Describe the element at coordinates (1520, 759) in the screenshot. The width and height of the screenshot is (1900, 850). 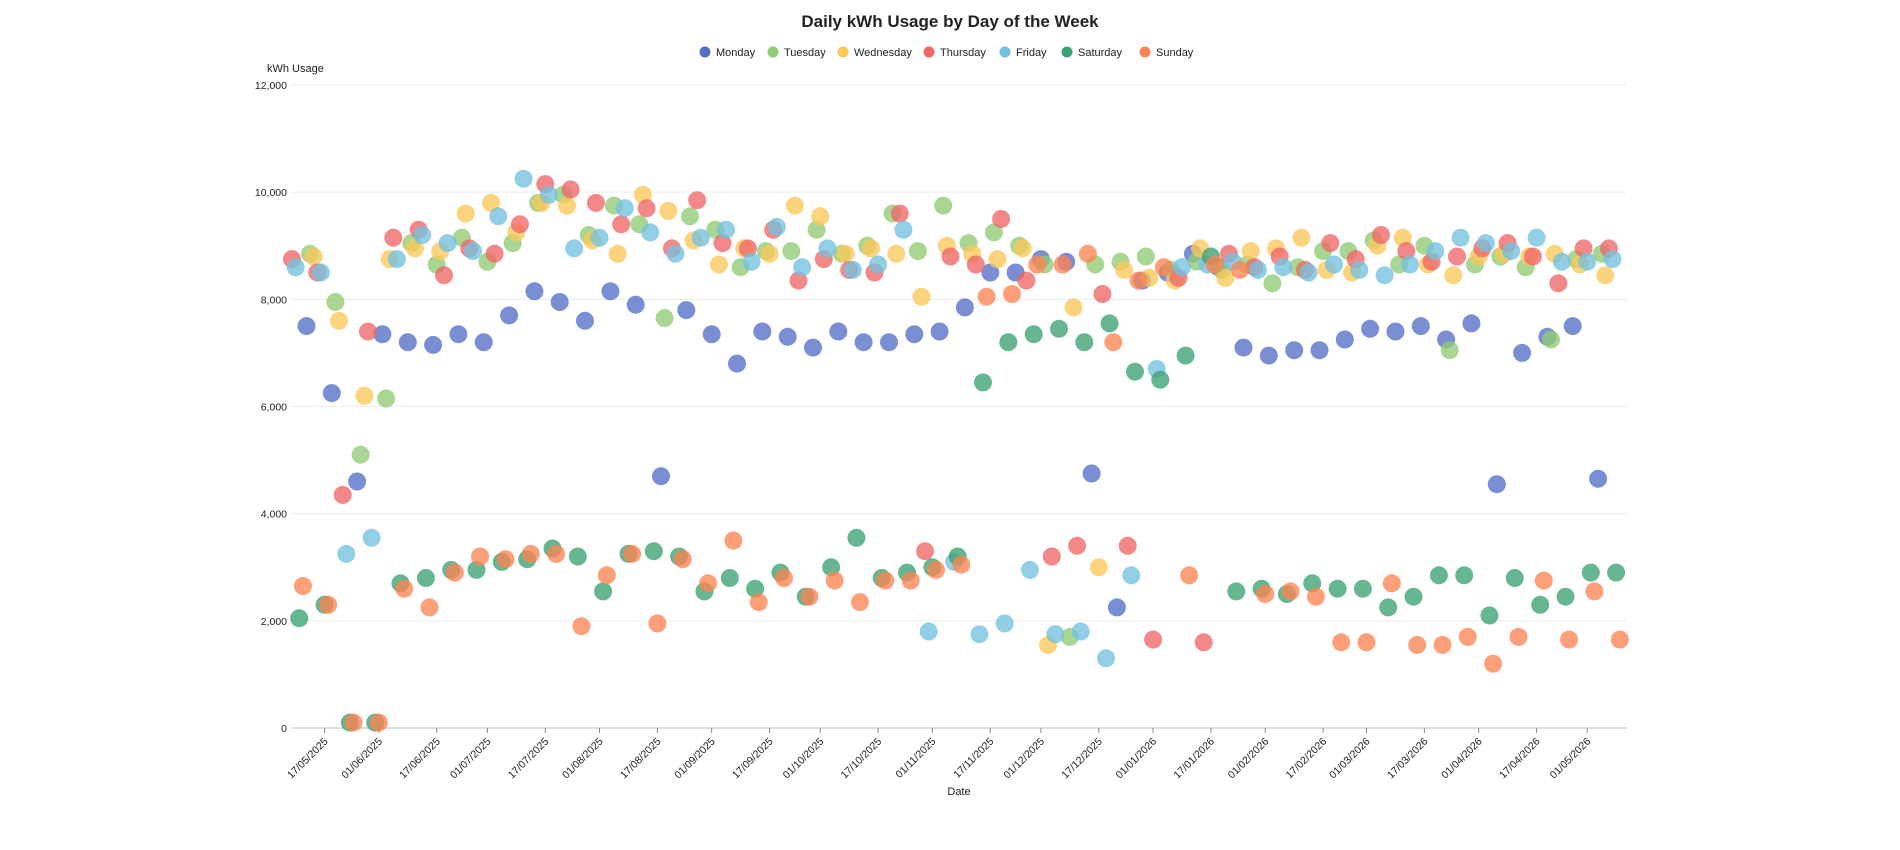
I see `x-tick-label: 17/04/2026` at that location.